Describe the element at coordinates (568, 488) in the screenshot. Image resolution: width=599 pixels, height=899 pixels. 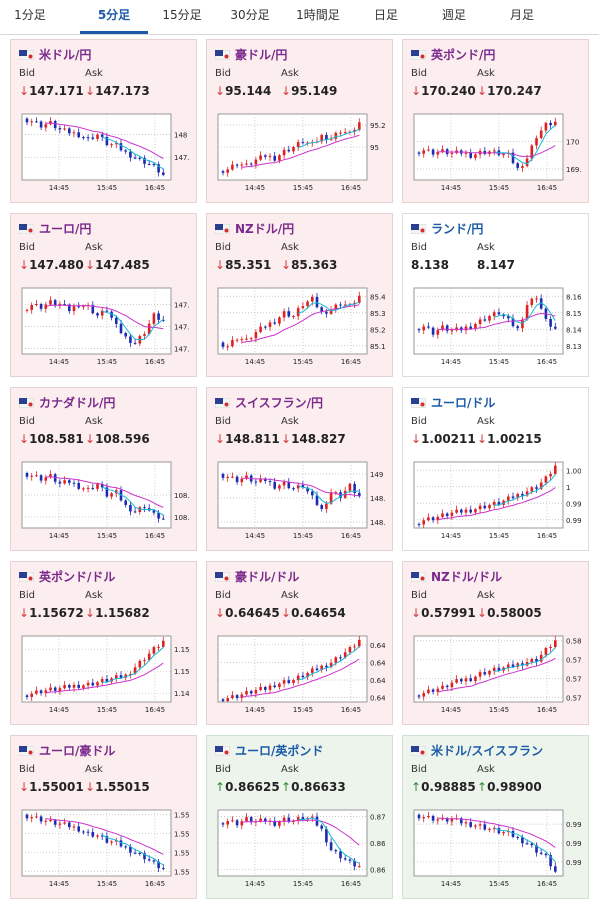
I see `y-tick-label: 1` at that location.